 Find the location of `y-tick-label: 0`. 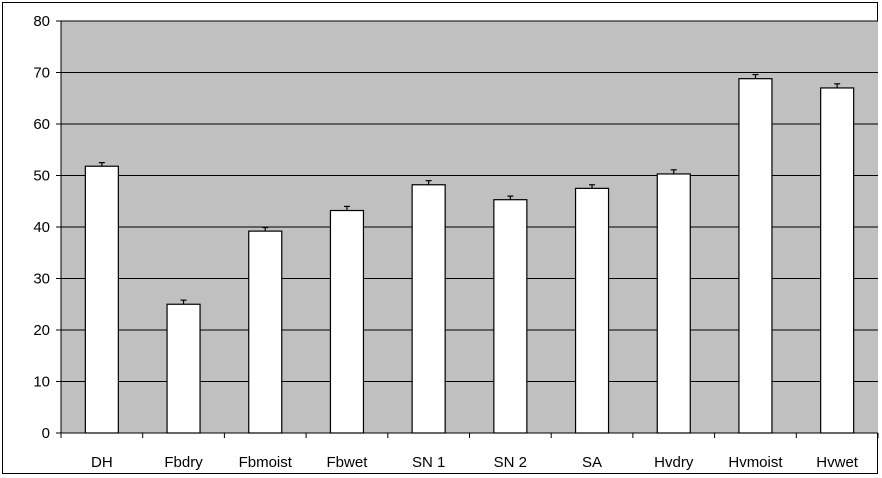

y-tick-label: 0 is located at coordinates (46, 433).